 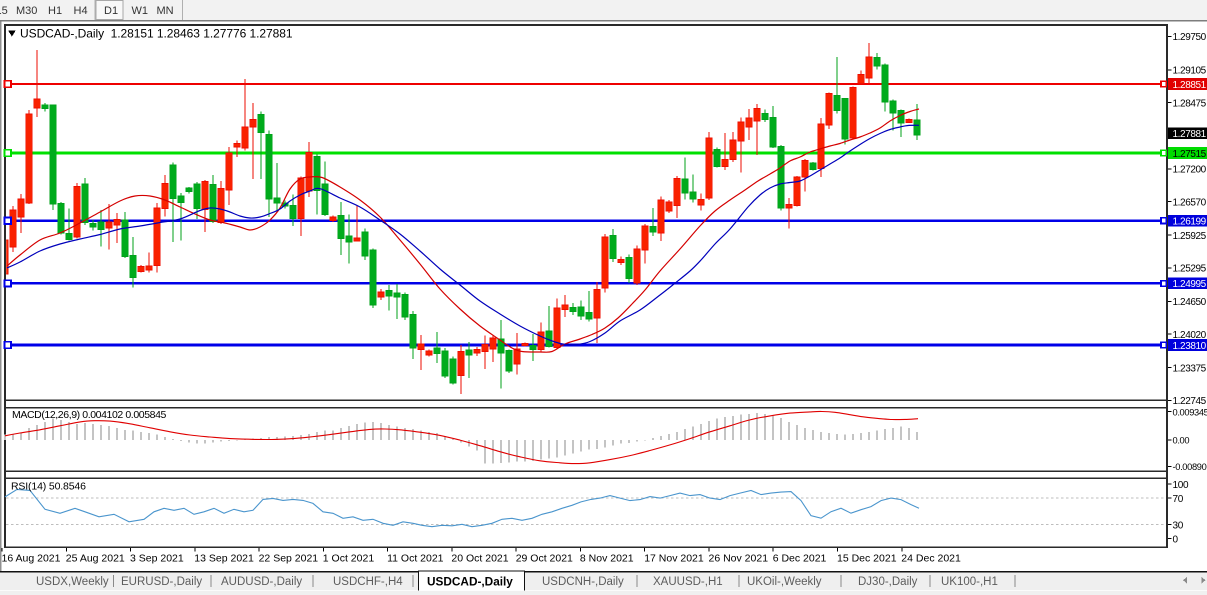 What do you see at coordinates (165, 11) in the screenshot?
I see `svg-text: MN` at bounding box center [165, 11].